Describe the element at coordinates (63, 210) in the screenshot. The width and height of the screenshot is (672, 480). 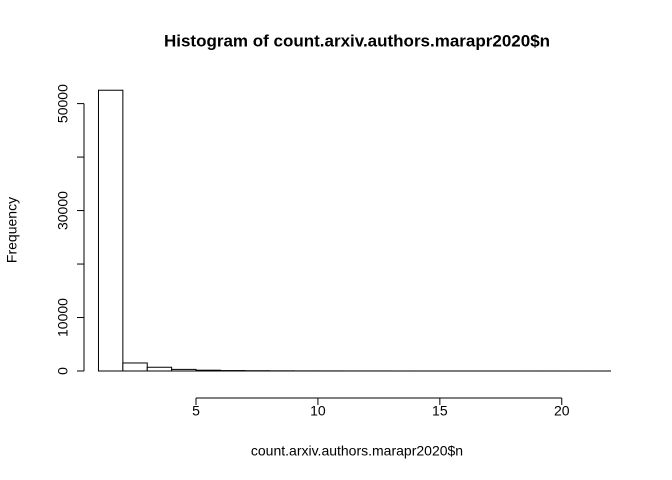
I see `y-tick-label: 30000` at that location.